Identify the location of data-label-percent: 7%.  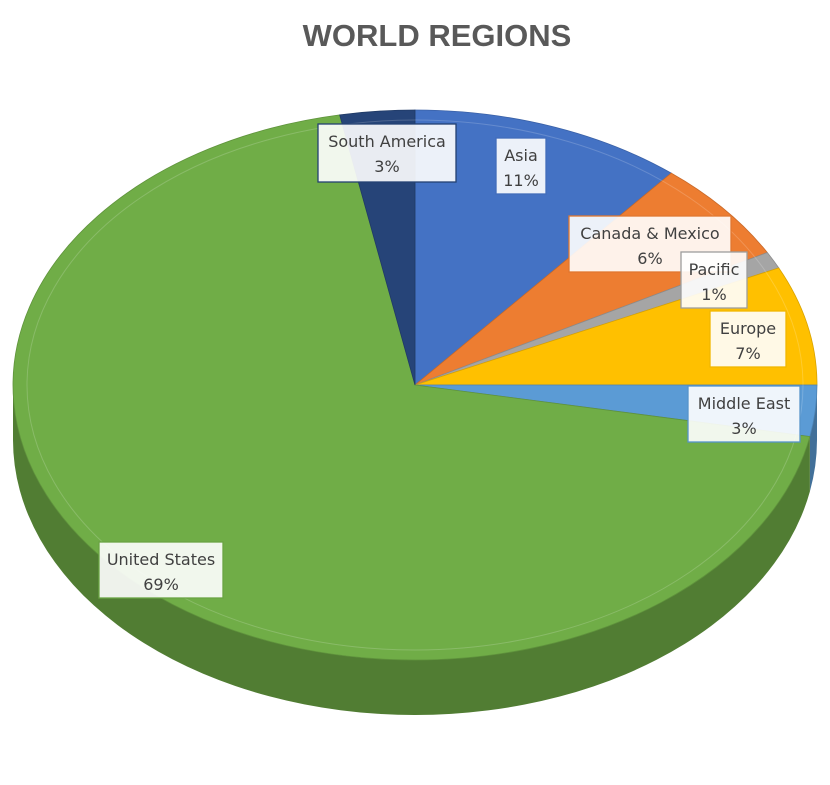
(747, 353).